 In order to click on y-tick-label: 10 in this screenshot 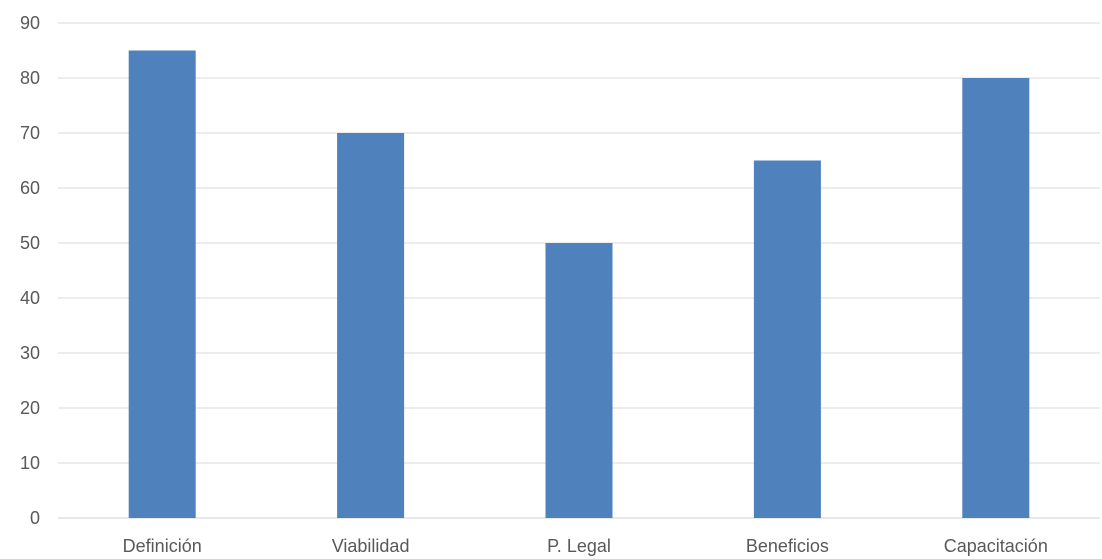, I will do `click(30, 463)`.